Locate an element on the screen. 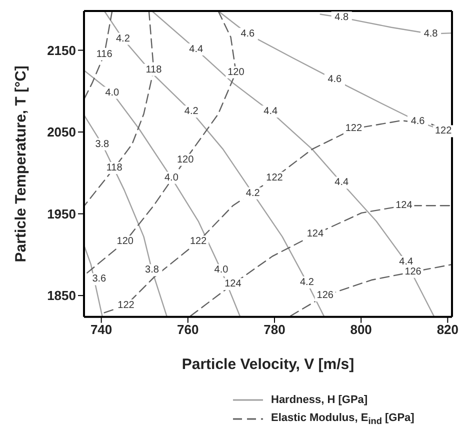  annotation: 4.4 is located at coordinates (406, 262).